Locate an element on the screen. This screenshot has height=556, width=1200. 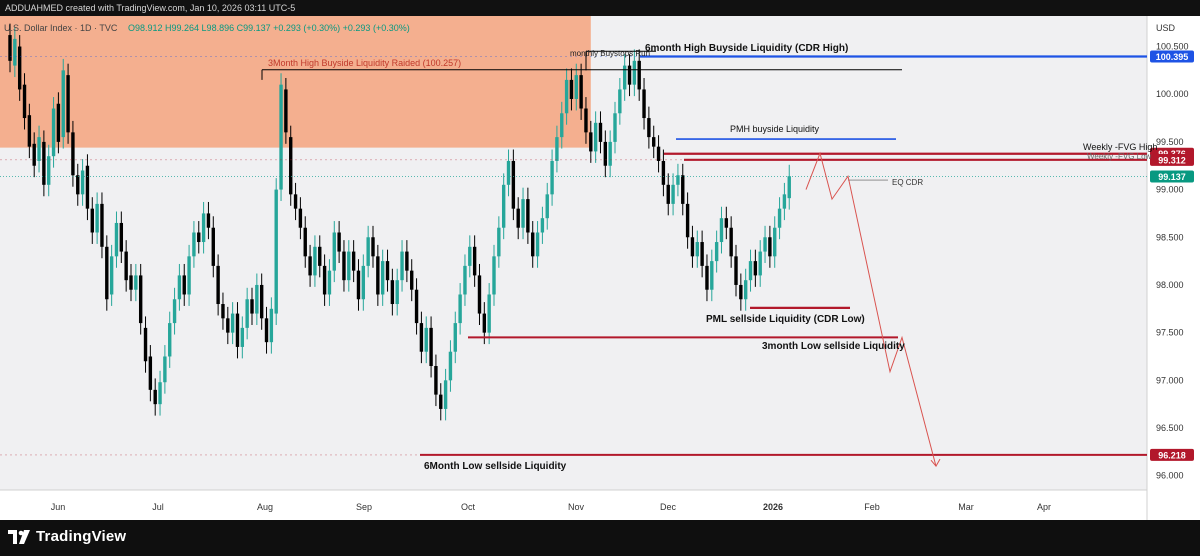
price-badge-label: 100.395 is located at coordinates (1172, 57).